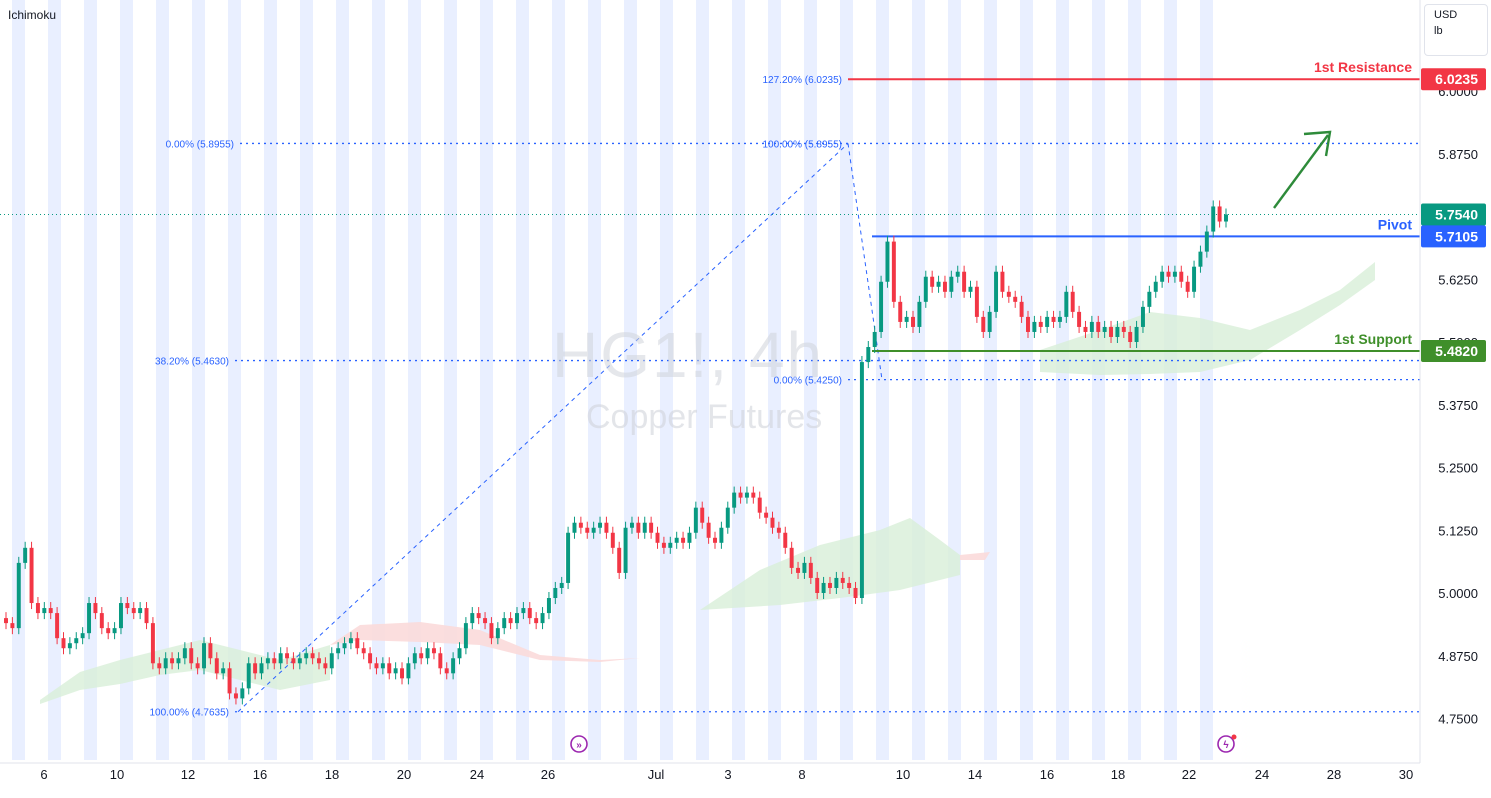  What do you see at coordinates (1301, 171) in the screenshot?
I see `projection-arrow` at bounding box center [1301, 171].